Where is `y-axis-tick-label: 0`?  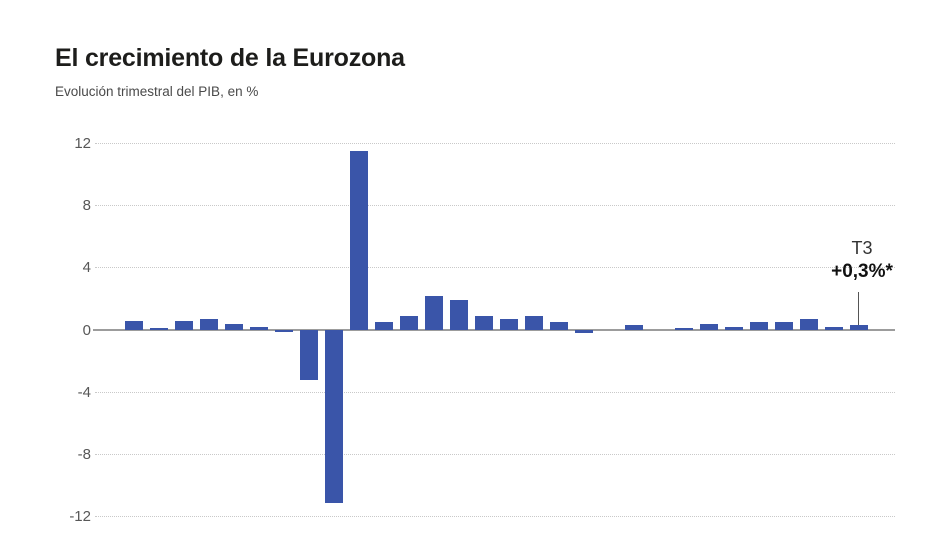 y-axis-tick-label: 0 is located at coordinates (86, 330).